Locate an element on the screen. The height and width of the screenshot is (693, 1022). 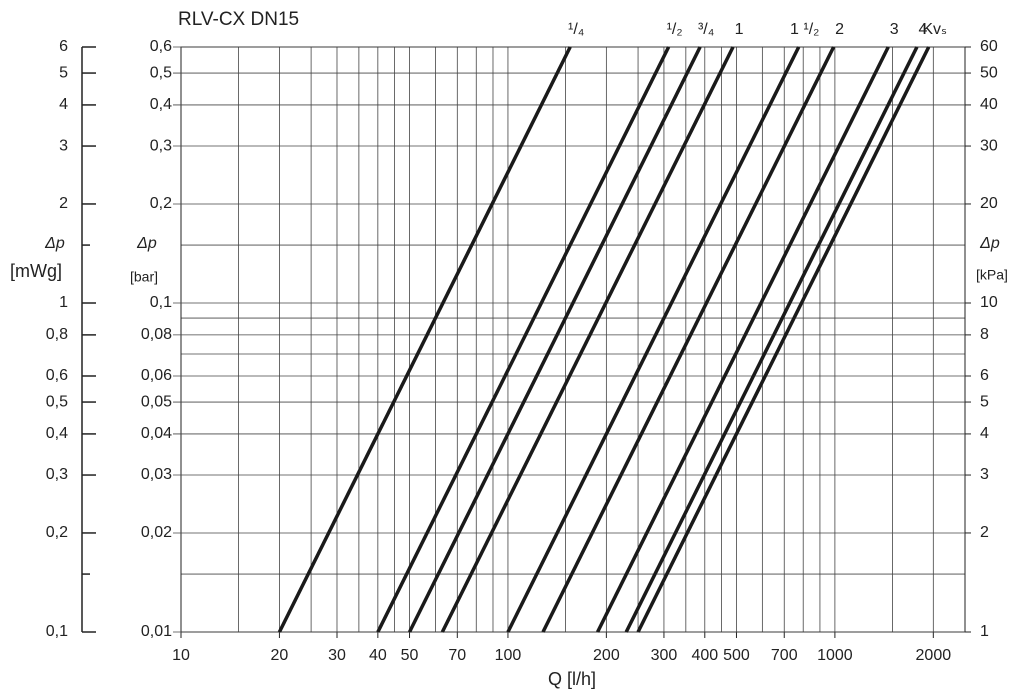
x-tick-label: 20 is located at coordinates (280, 655).